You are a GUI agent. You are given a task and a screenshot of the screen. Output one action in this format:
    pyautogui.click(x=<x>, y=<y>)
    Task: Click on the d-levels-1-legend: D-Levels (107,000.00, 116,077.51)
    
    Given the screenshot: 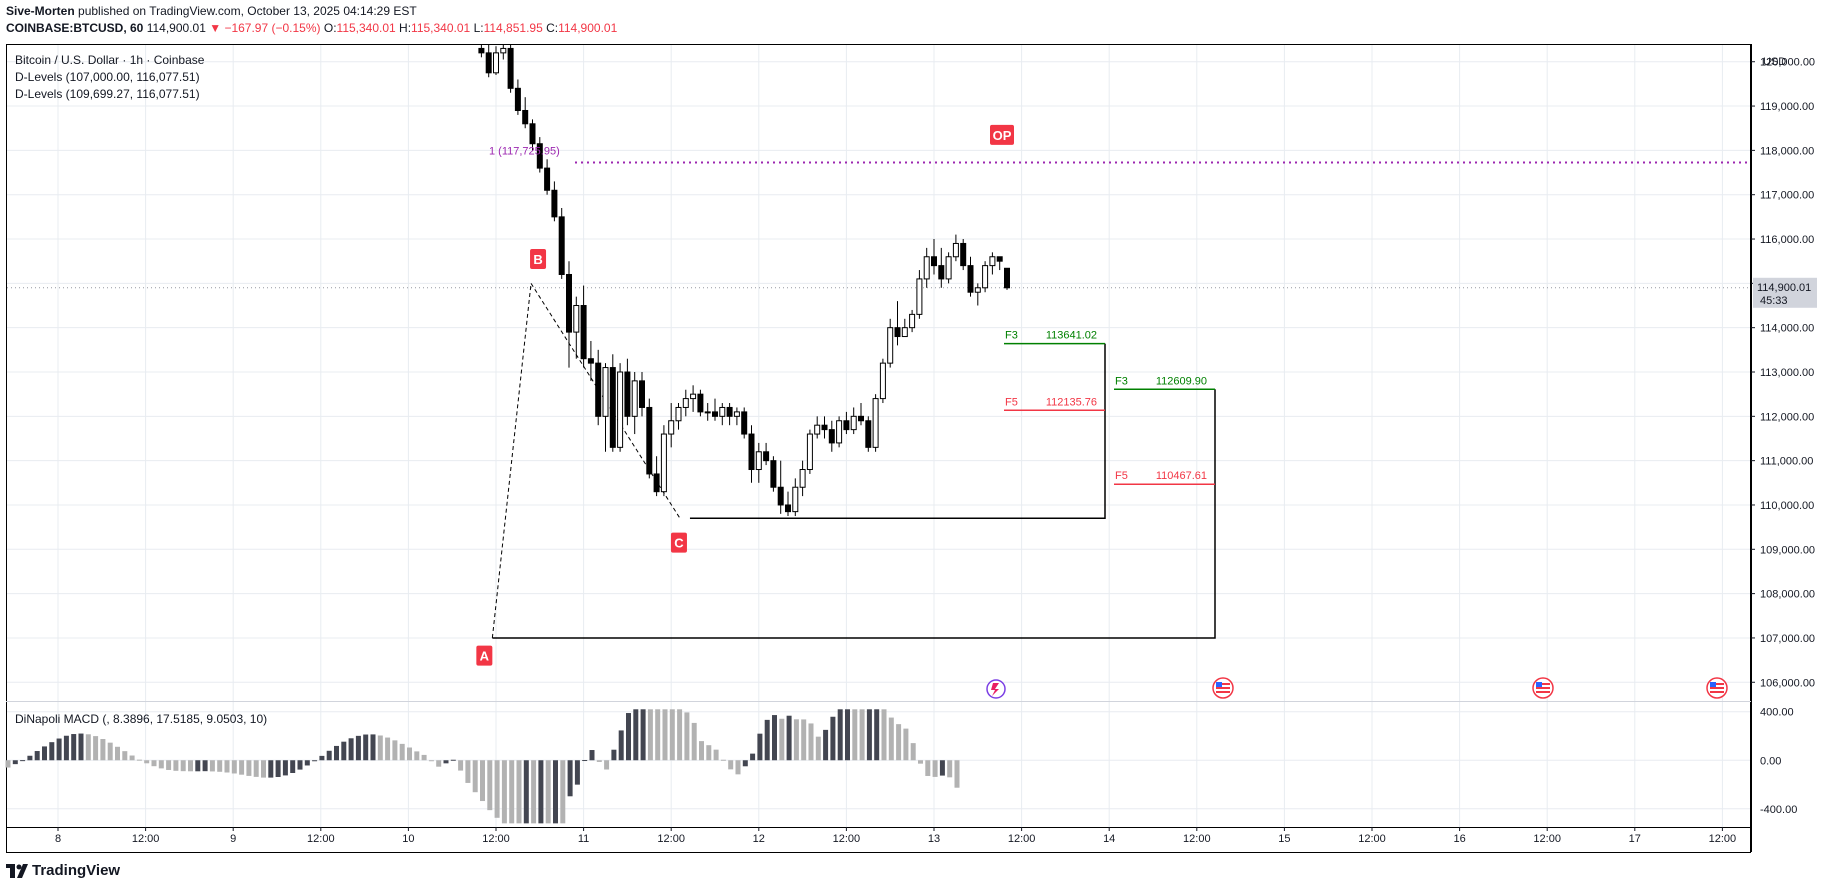 What is the action you would take?
    pyautogui.click(x=107, y=77)
    